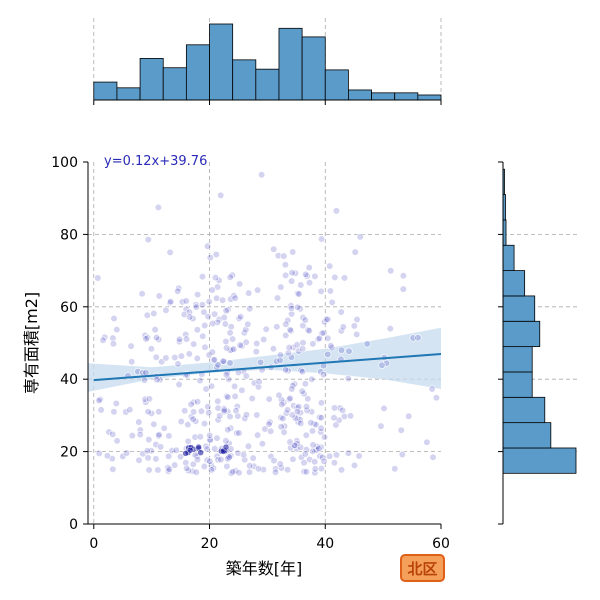 Image resolution: width=600 pixels, height=600 pixels. What do you see at coordinates (422, 569) in the screenshot?
I see `region-badge-label: 北区` at bounding box center [422, 569].